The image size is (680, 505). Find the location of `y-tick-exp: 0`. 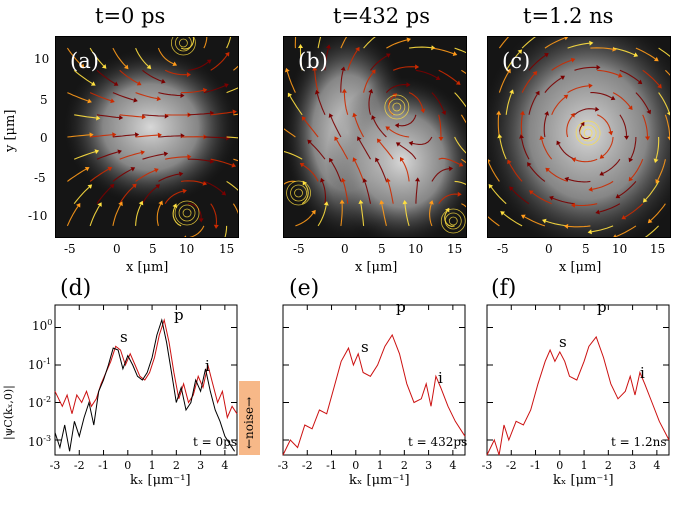

y-tick-exp: 0 is located at coordinates (50, 322).